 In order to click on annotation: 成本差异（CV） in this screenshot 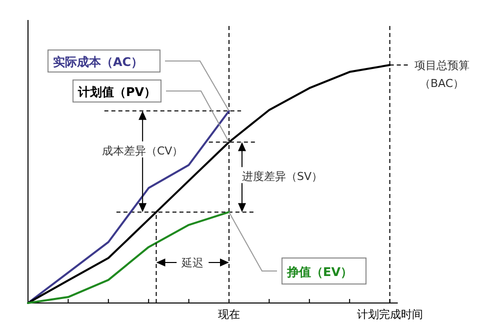, I will do `click(143, 151)`.